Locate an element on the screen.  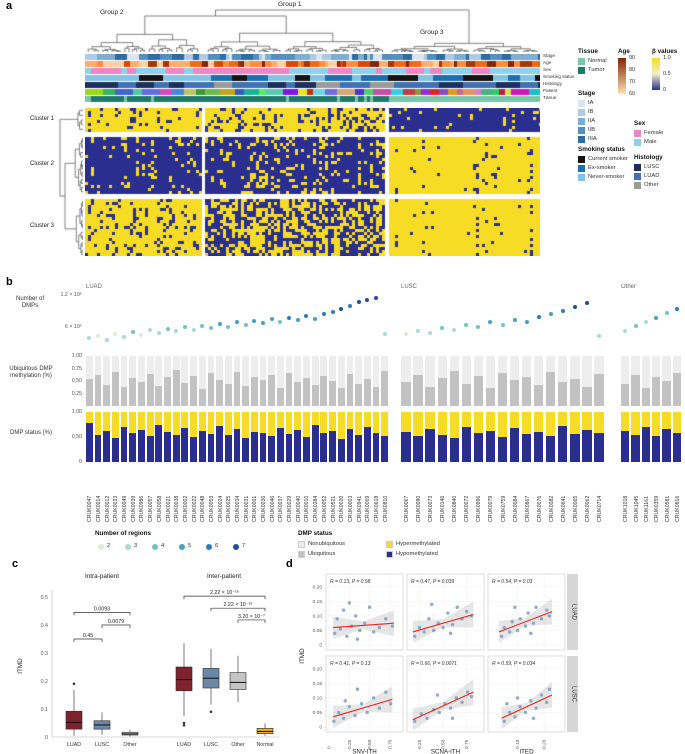
d-y-tick: 0 is located at coordinates (320, 646).